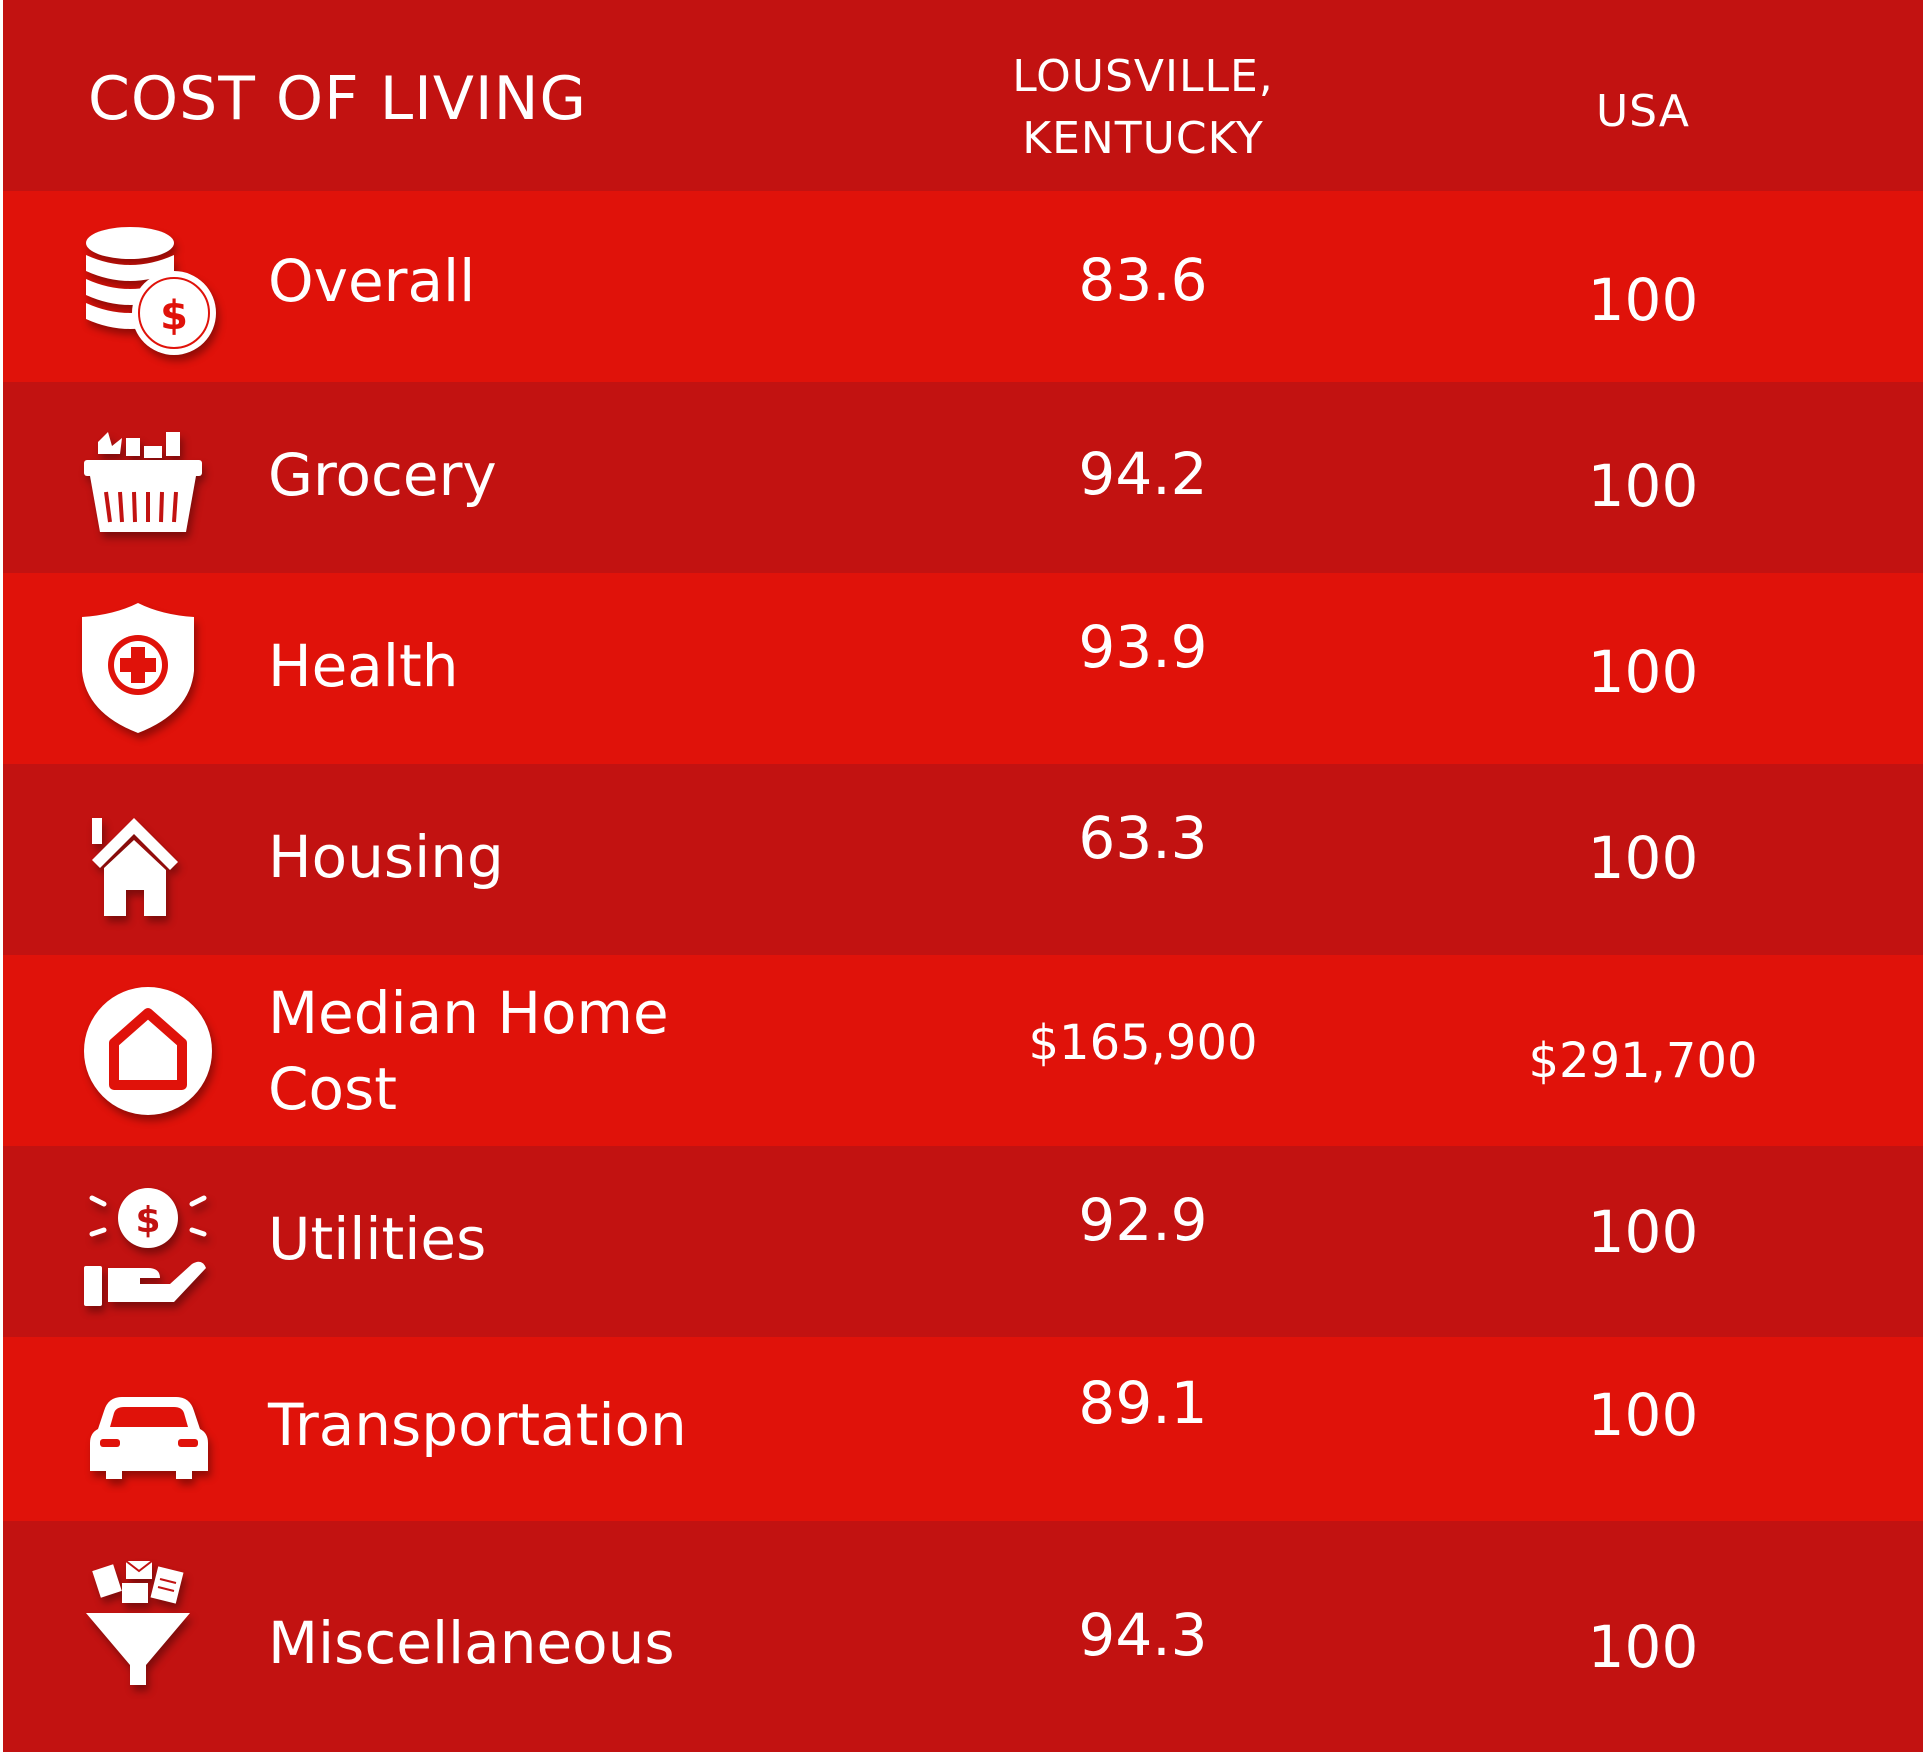  Describe the element at coordinates (372, 281) in the screenshot. I see `row-label: Overall` at that location.